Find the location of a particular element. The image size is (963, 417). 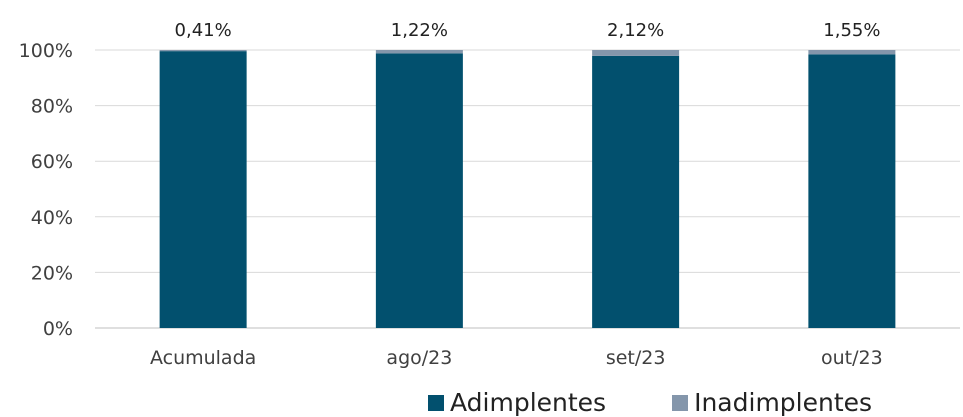

legend-swatch-adimplentes is located at coordinates (436, 402).